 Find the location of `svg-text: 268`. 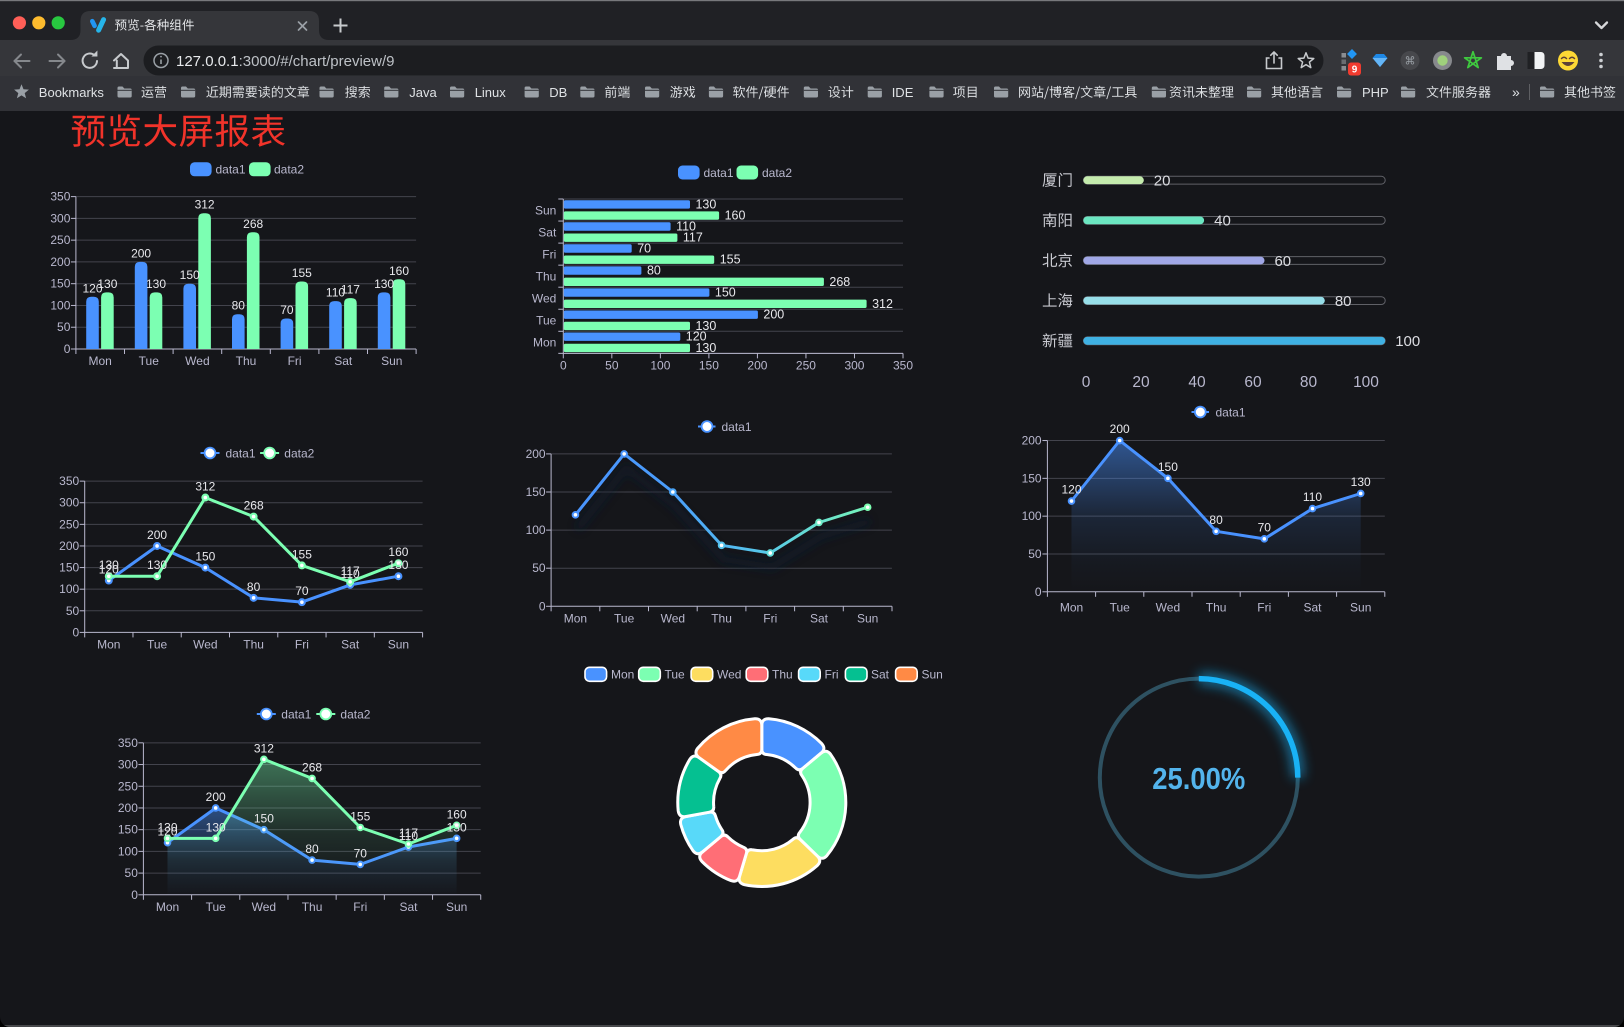

svg-text: 268 is located at coordinates (312, 767).